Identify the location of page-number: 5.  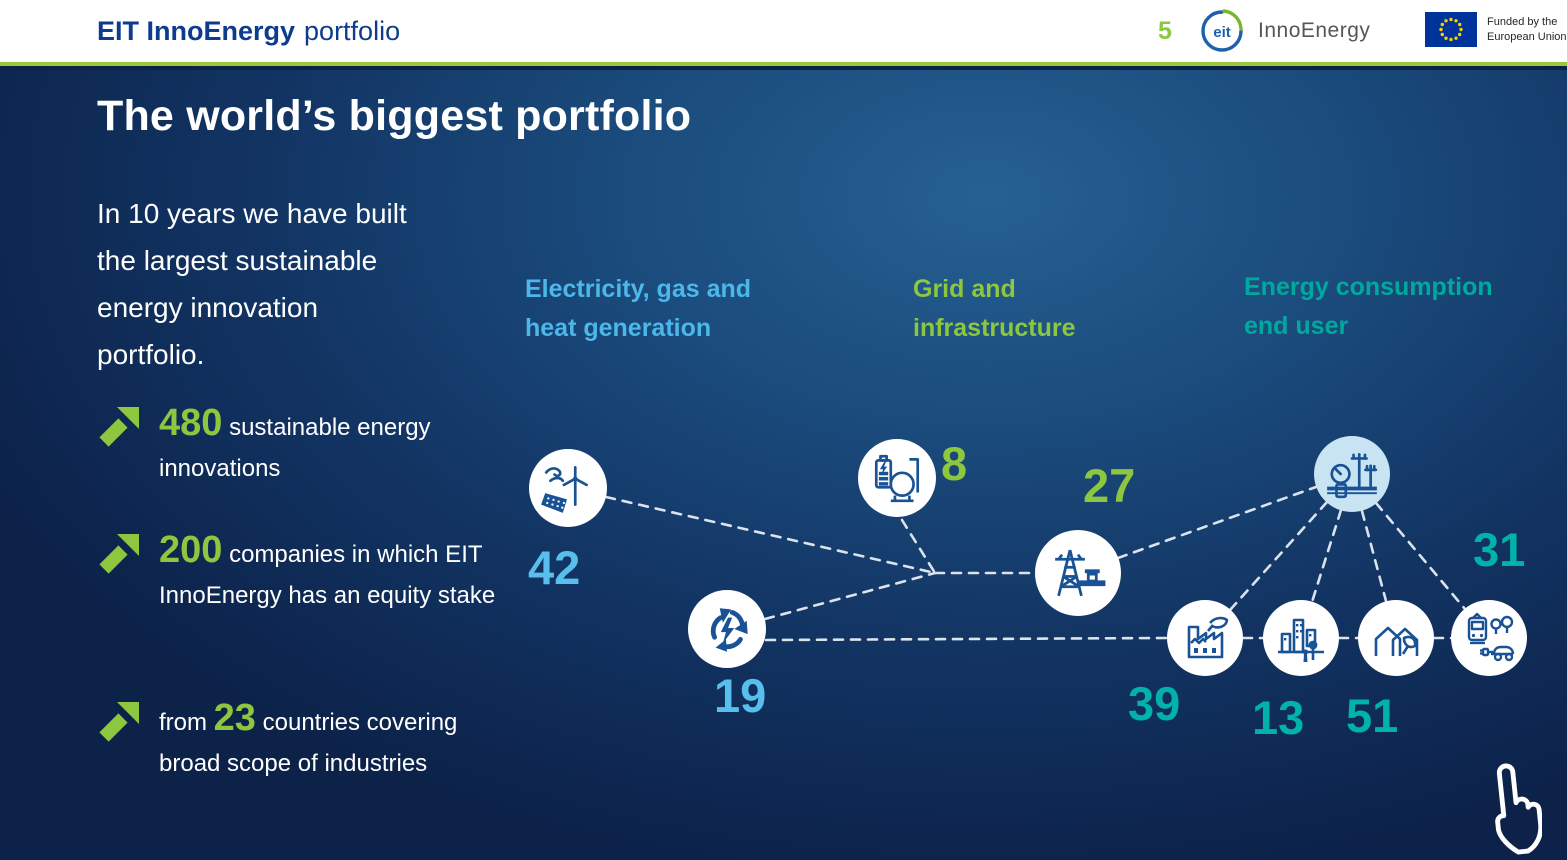
(1165, 30).